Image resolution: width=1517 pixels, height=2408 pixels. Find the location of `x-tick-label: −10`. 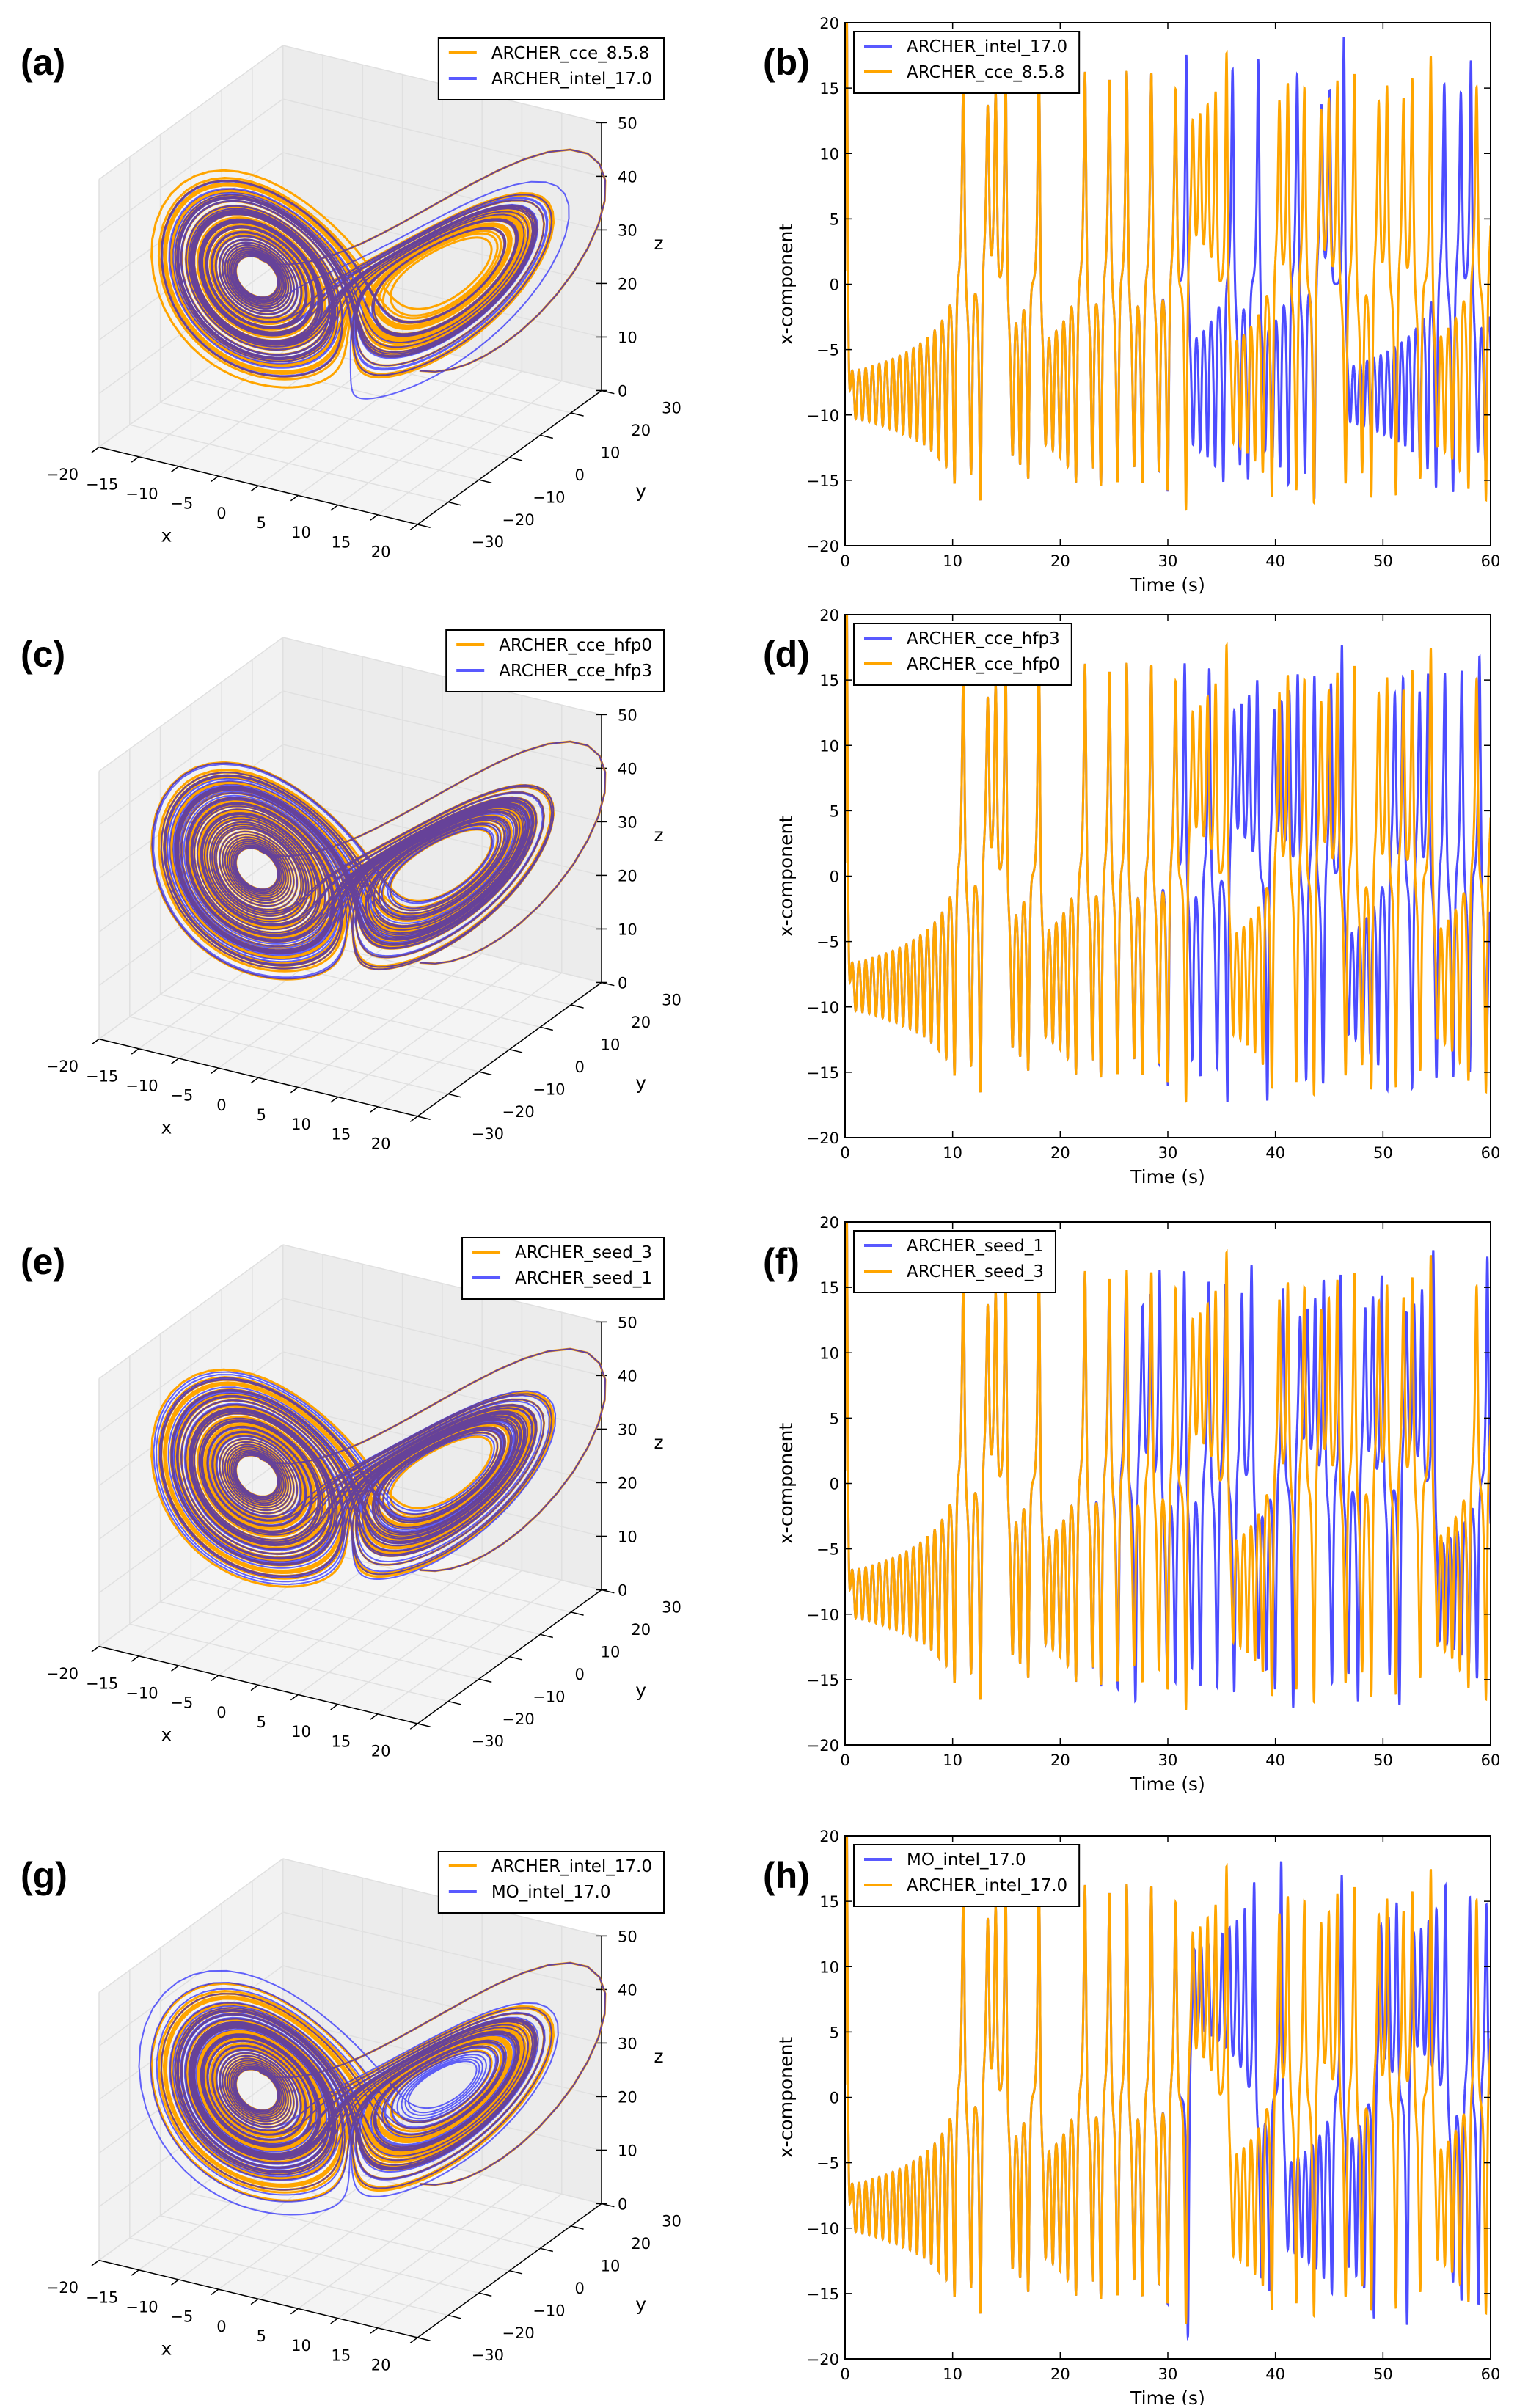

x-tick-label: −10 is located at coordinates (141, 2307).